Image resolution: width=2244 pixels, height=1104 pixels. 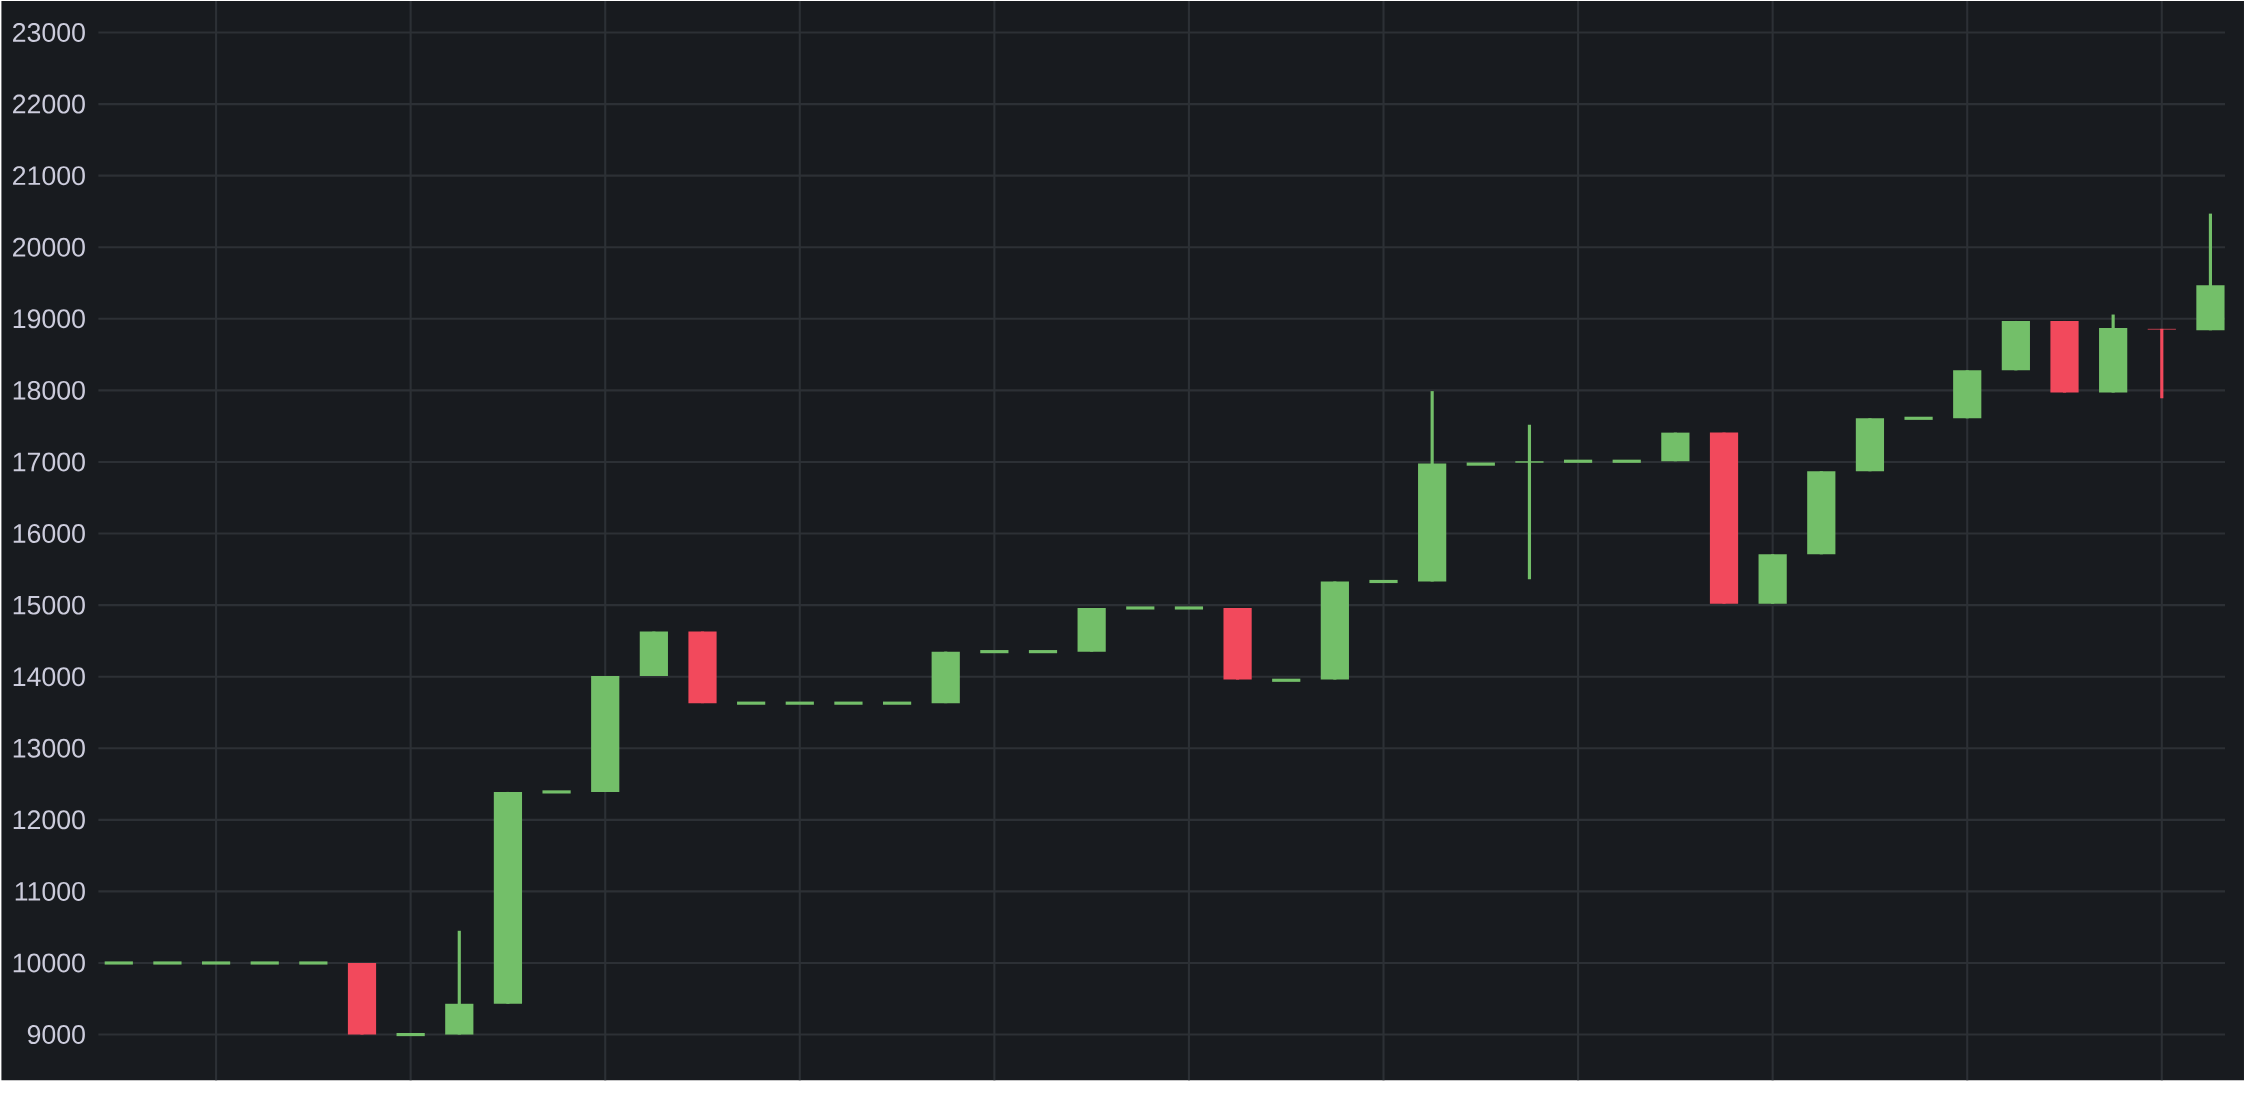 I want to click on y-tick-label: 15000, so click(x=49, y=605).